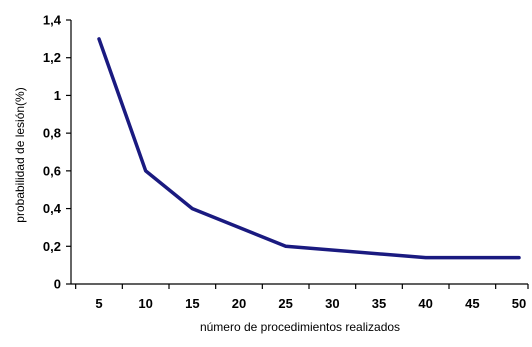 The height and width of the screenshot is (347, 532). What do you see at coordinates (57, 152) in the screenshot?
I see `y-axis: 0 0,2 0,4 0,6 0,8 1 1,2 1,4` at bounding box center [57, 152].